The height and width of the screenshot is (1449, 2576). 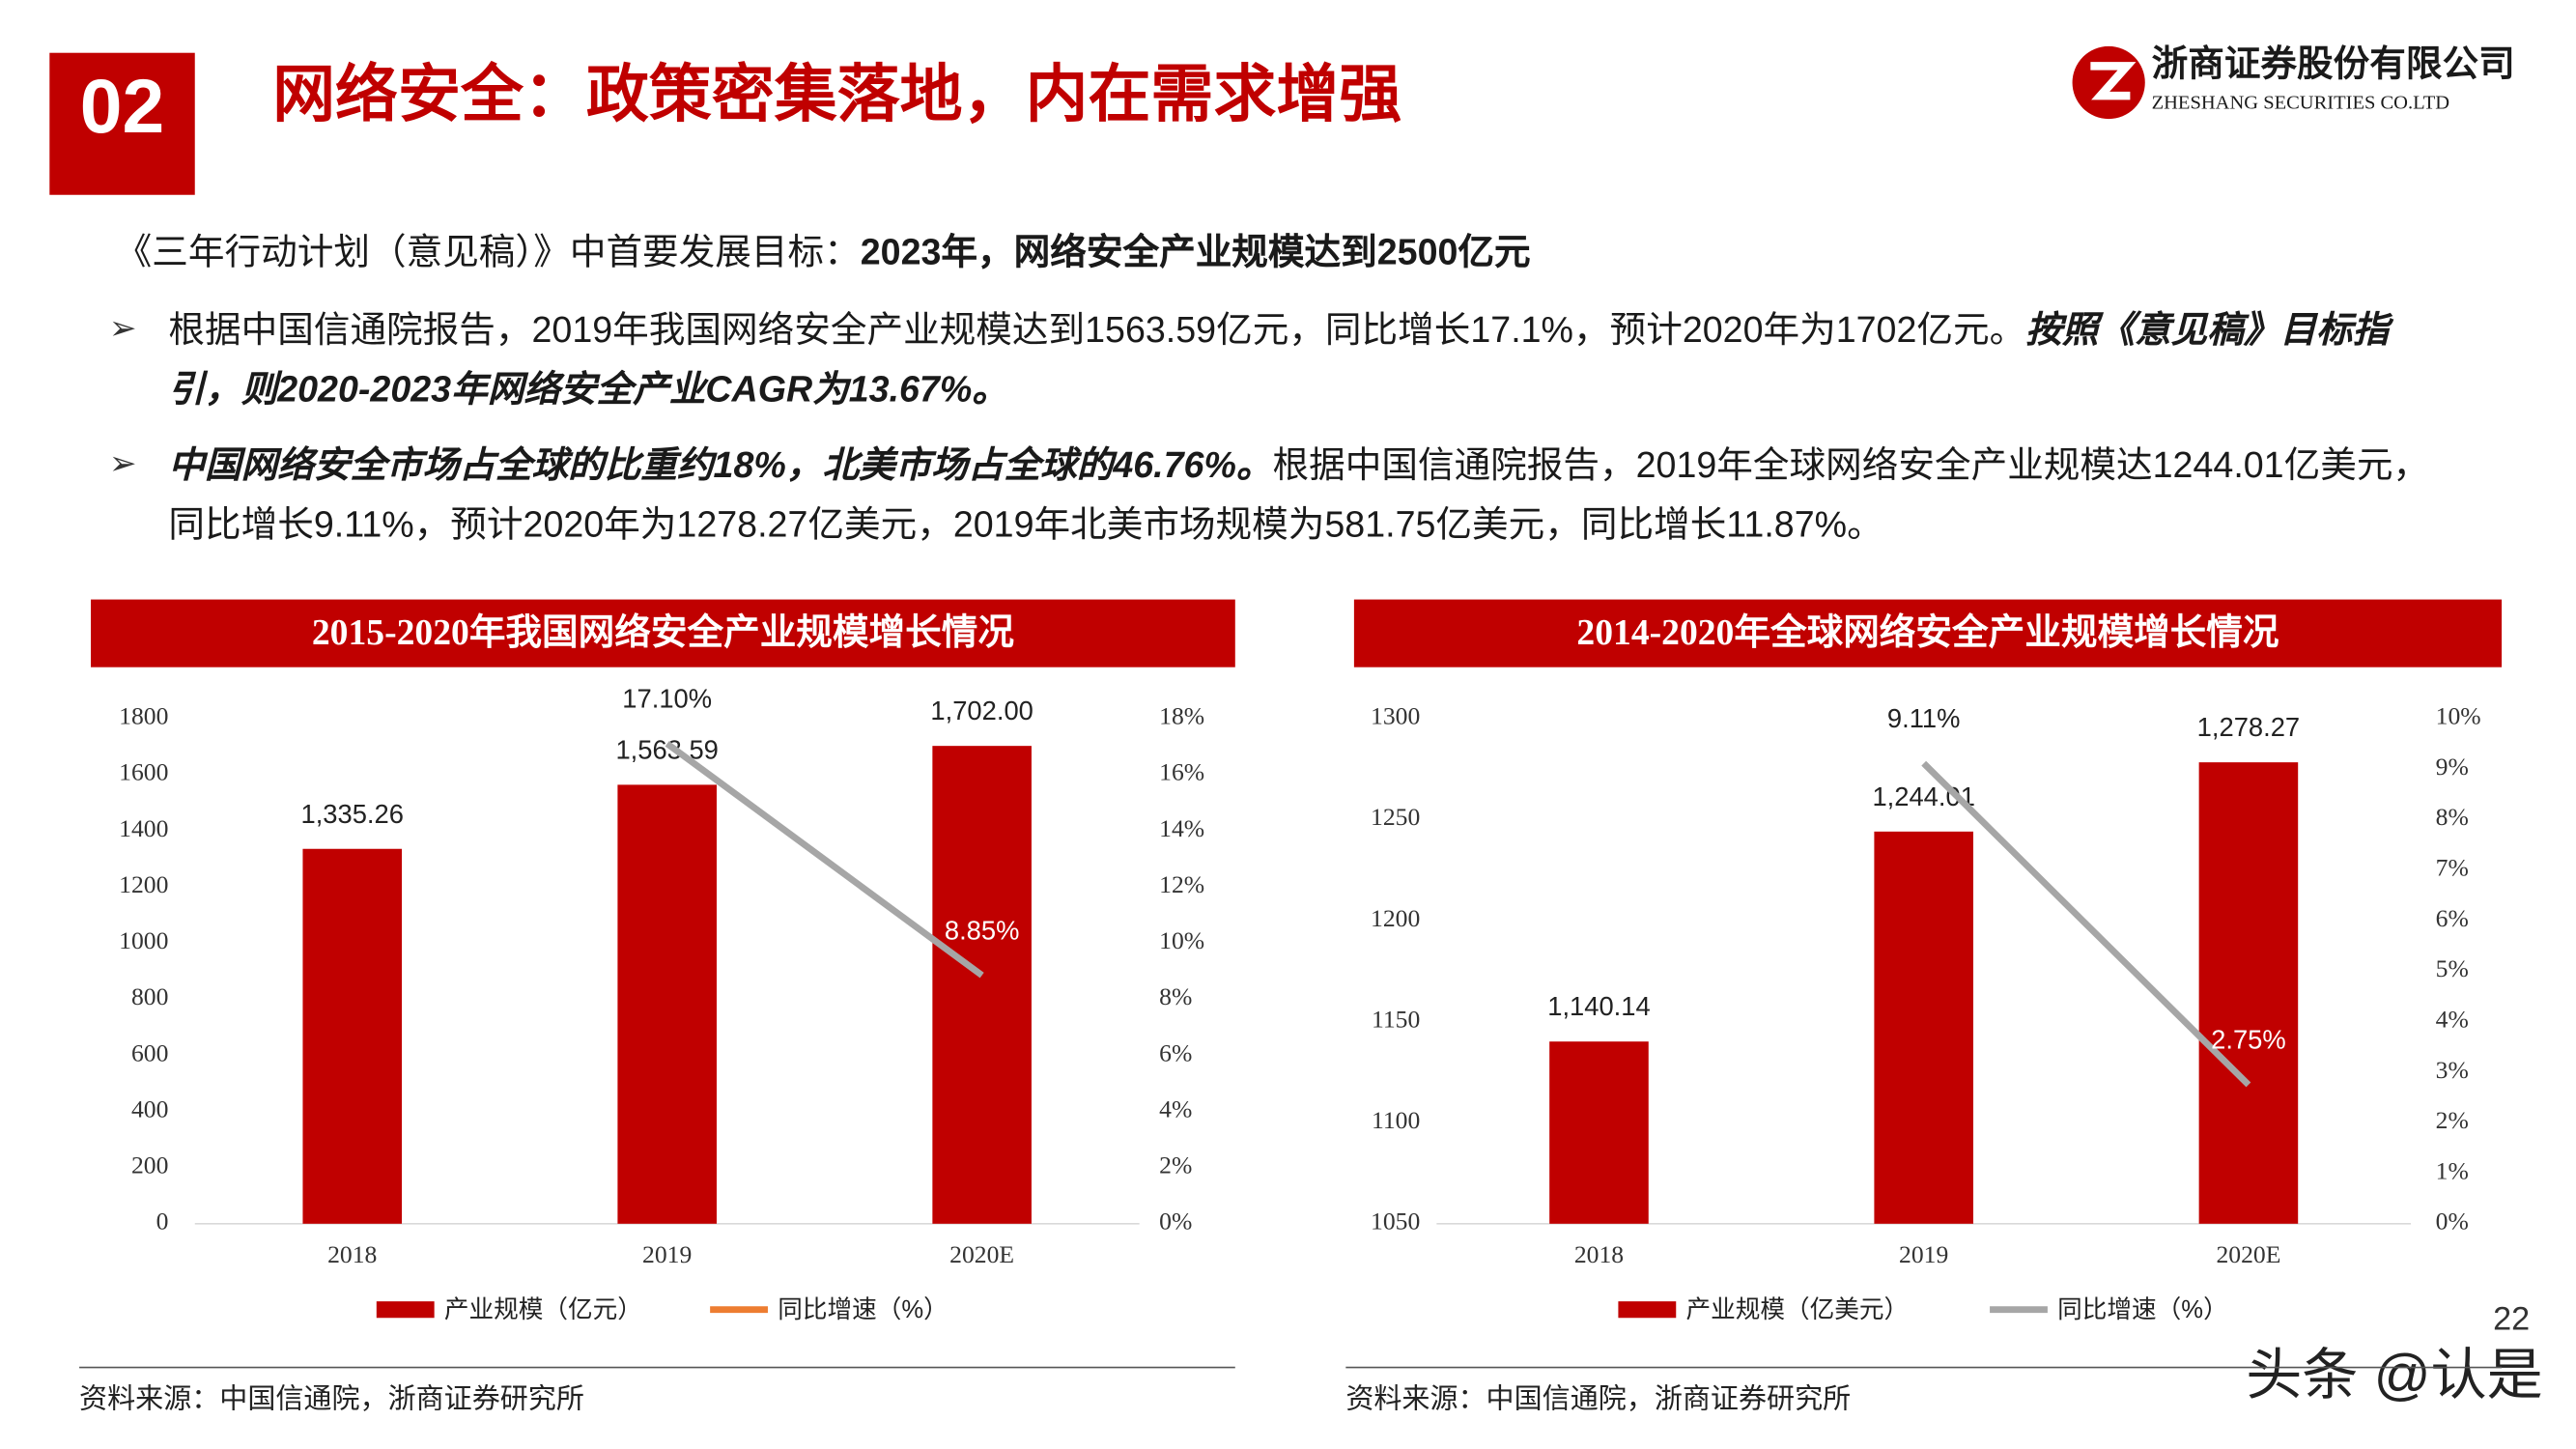 I want to click on section-number: 02, so click(x=122, y=106).